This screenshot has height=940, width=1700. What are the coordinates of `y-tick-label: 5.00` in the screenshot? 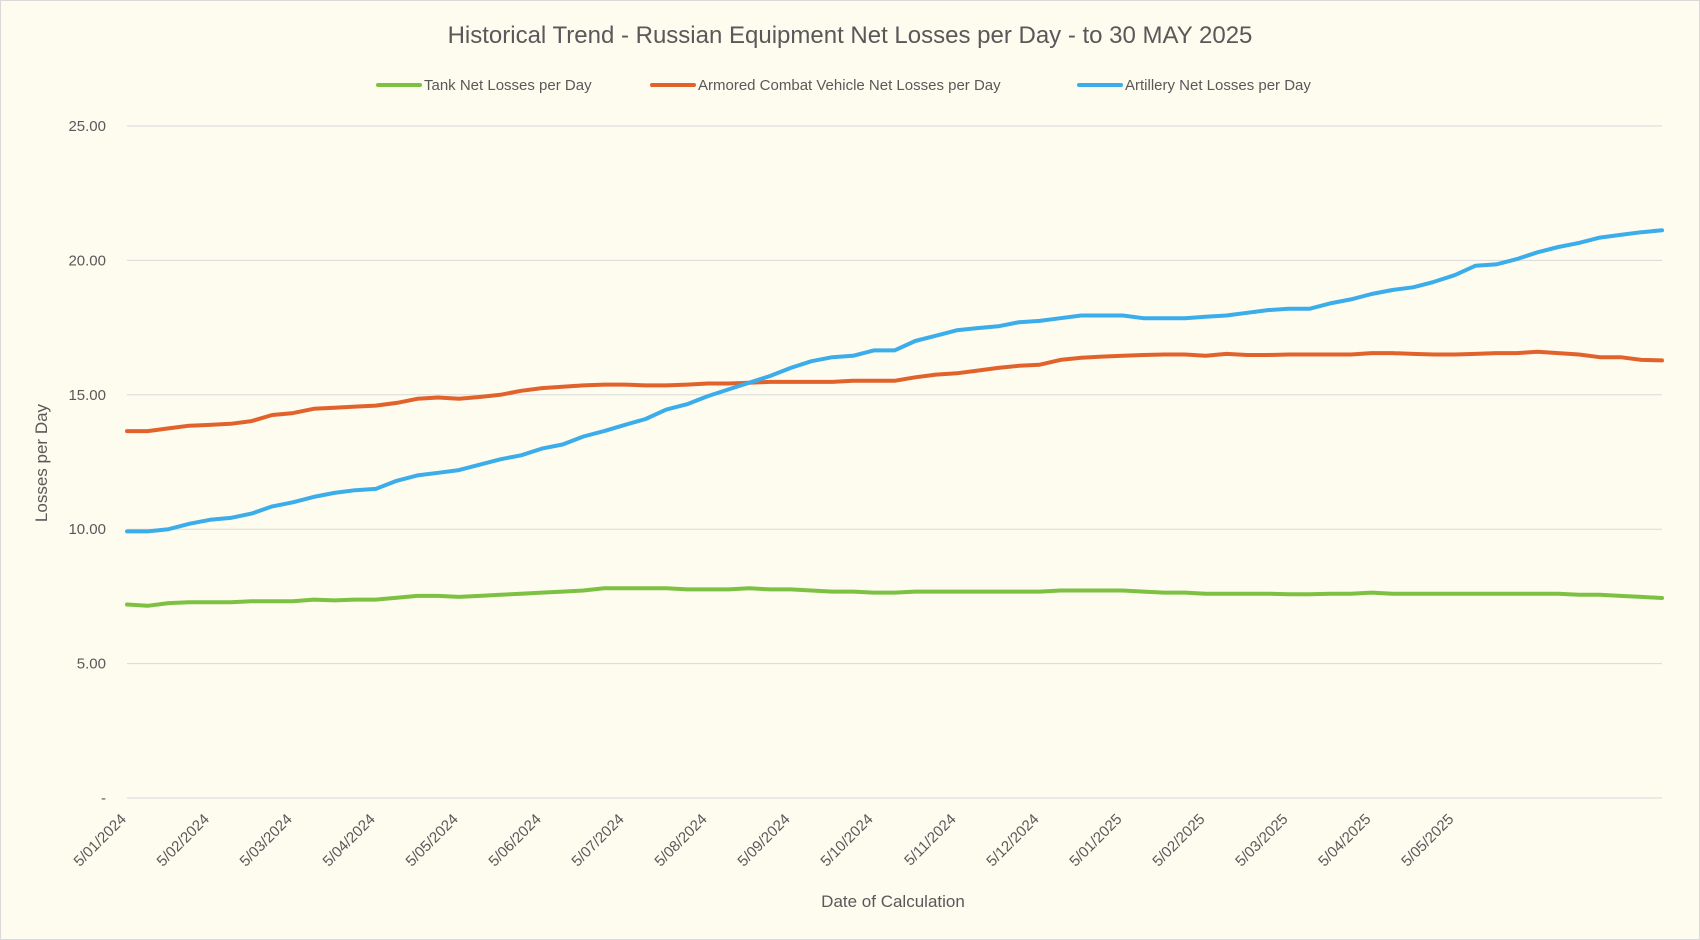 It's located at (91, 664).